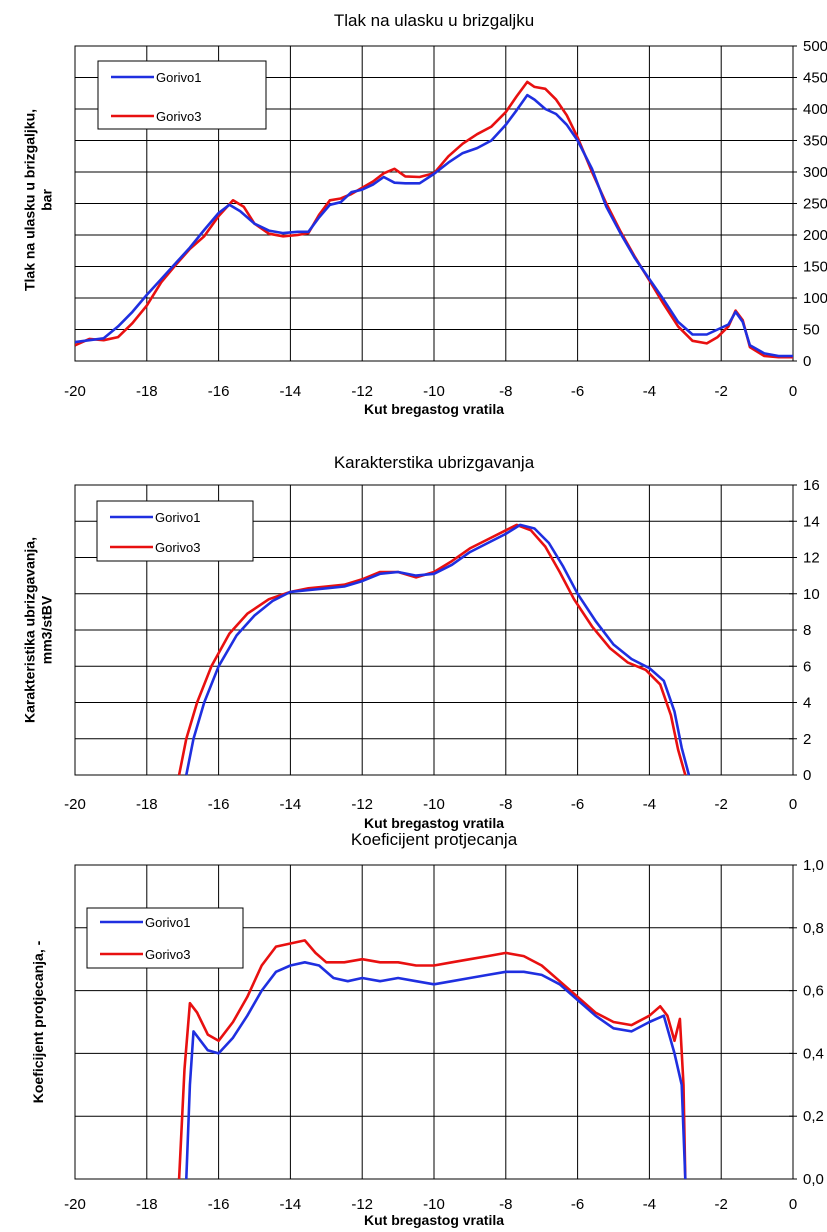 The height and width of the screenshot is (1232, 827). I want to click on y-tick-label: 14, so click(811, 521).